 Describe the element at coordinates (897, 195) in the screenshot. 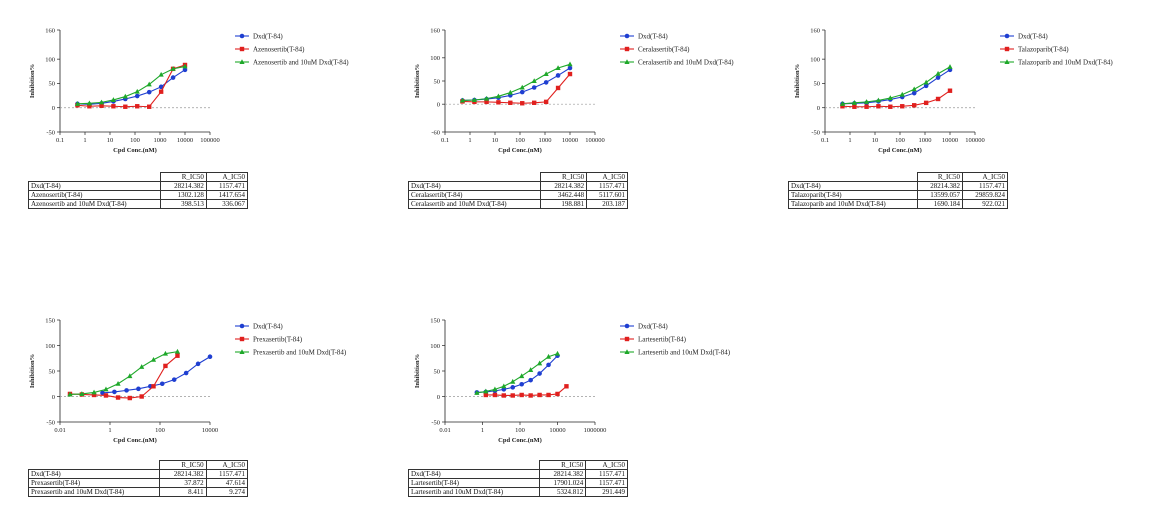

I see `table-row: Talazoparib(T-84) 13599.057 29859.824` at that location.